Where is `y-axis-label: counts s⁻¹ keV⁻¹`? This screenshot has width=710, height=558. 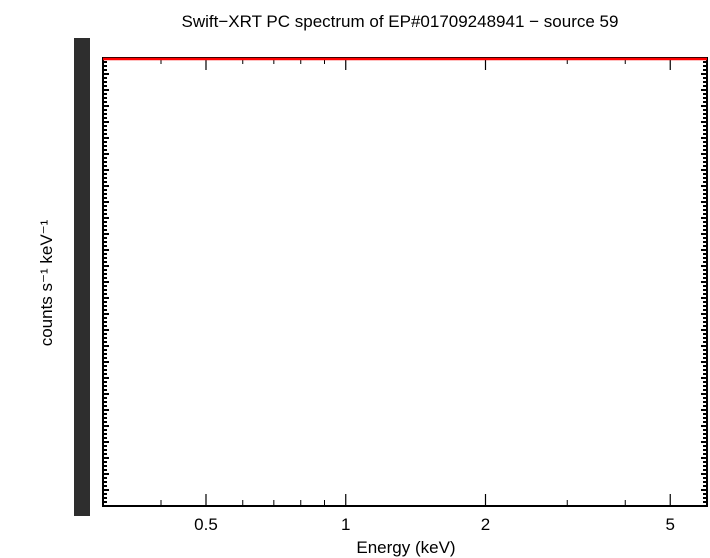
y-axis-label: counts s⁻¹ keV⁻¹ is located at coordinates (46, 282).